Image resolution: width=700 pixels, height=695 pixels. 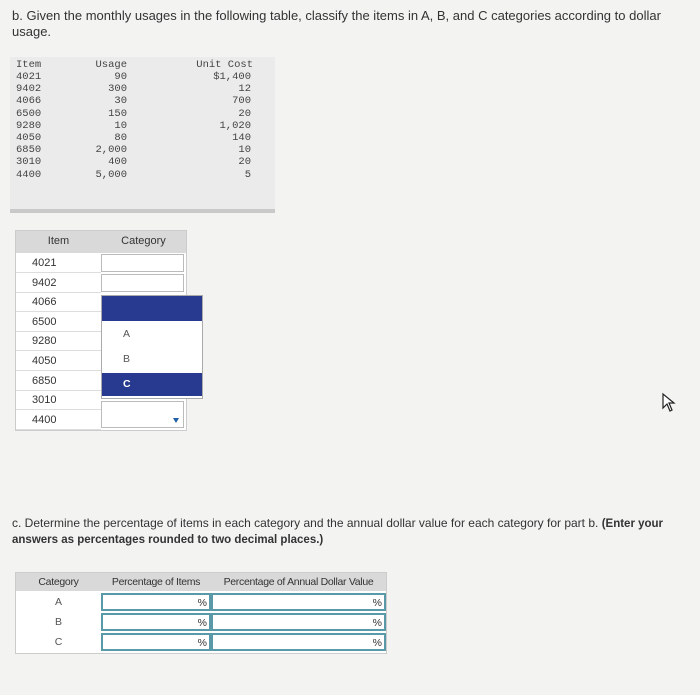 What do you see at coordinates (117, 89) in the screenshot?
I see `table-cell: 300` at bounding box center [117, 89].